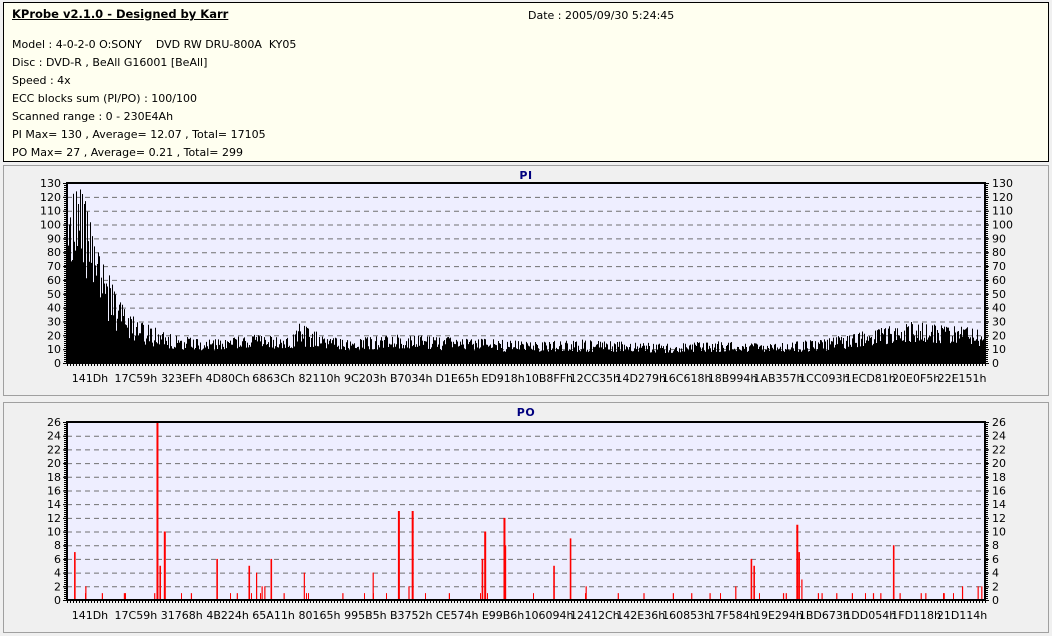  What do you see at coordinates (503, 615) in the screenshot?
I see `svg-text: E99B6h` at bounding box center [503, 615].